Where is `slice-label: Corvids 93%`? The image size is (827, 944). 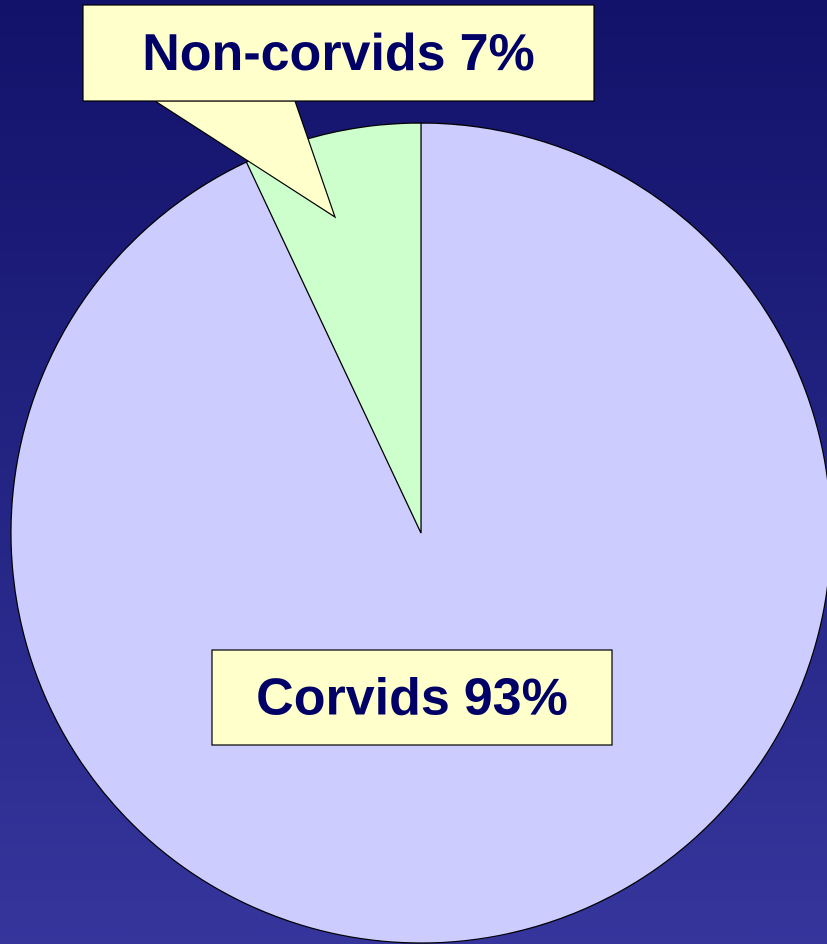
slice-label: Corvids 93% is located at coordinates (412, 697).